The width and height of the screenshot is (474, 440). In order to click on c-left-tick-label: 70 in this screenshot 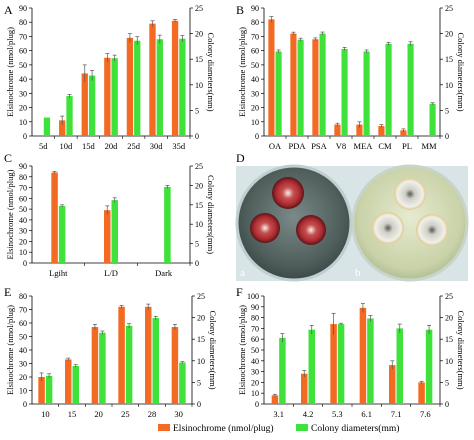, I will do `click(23, 188)`.